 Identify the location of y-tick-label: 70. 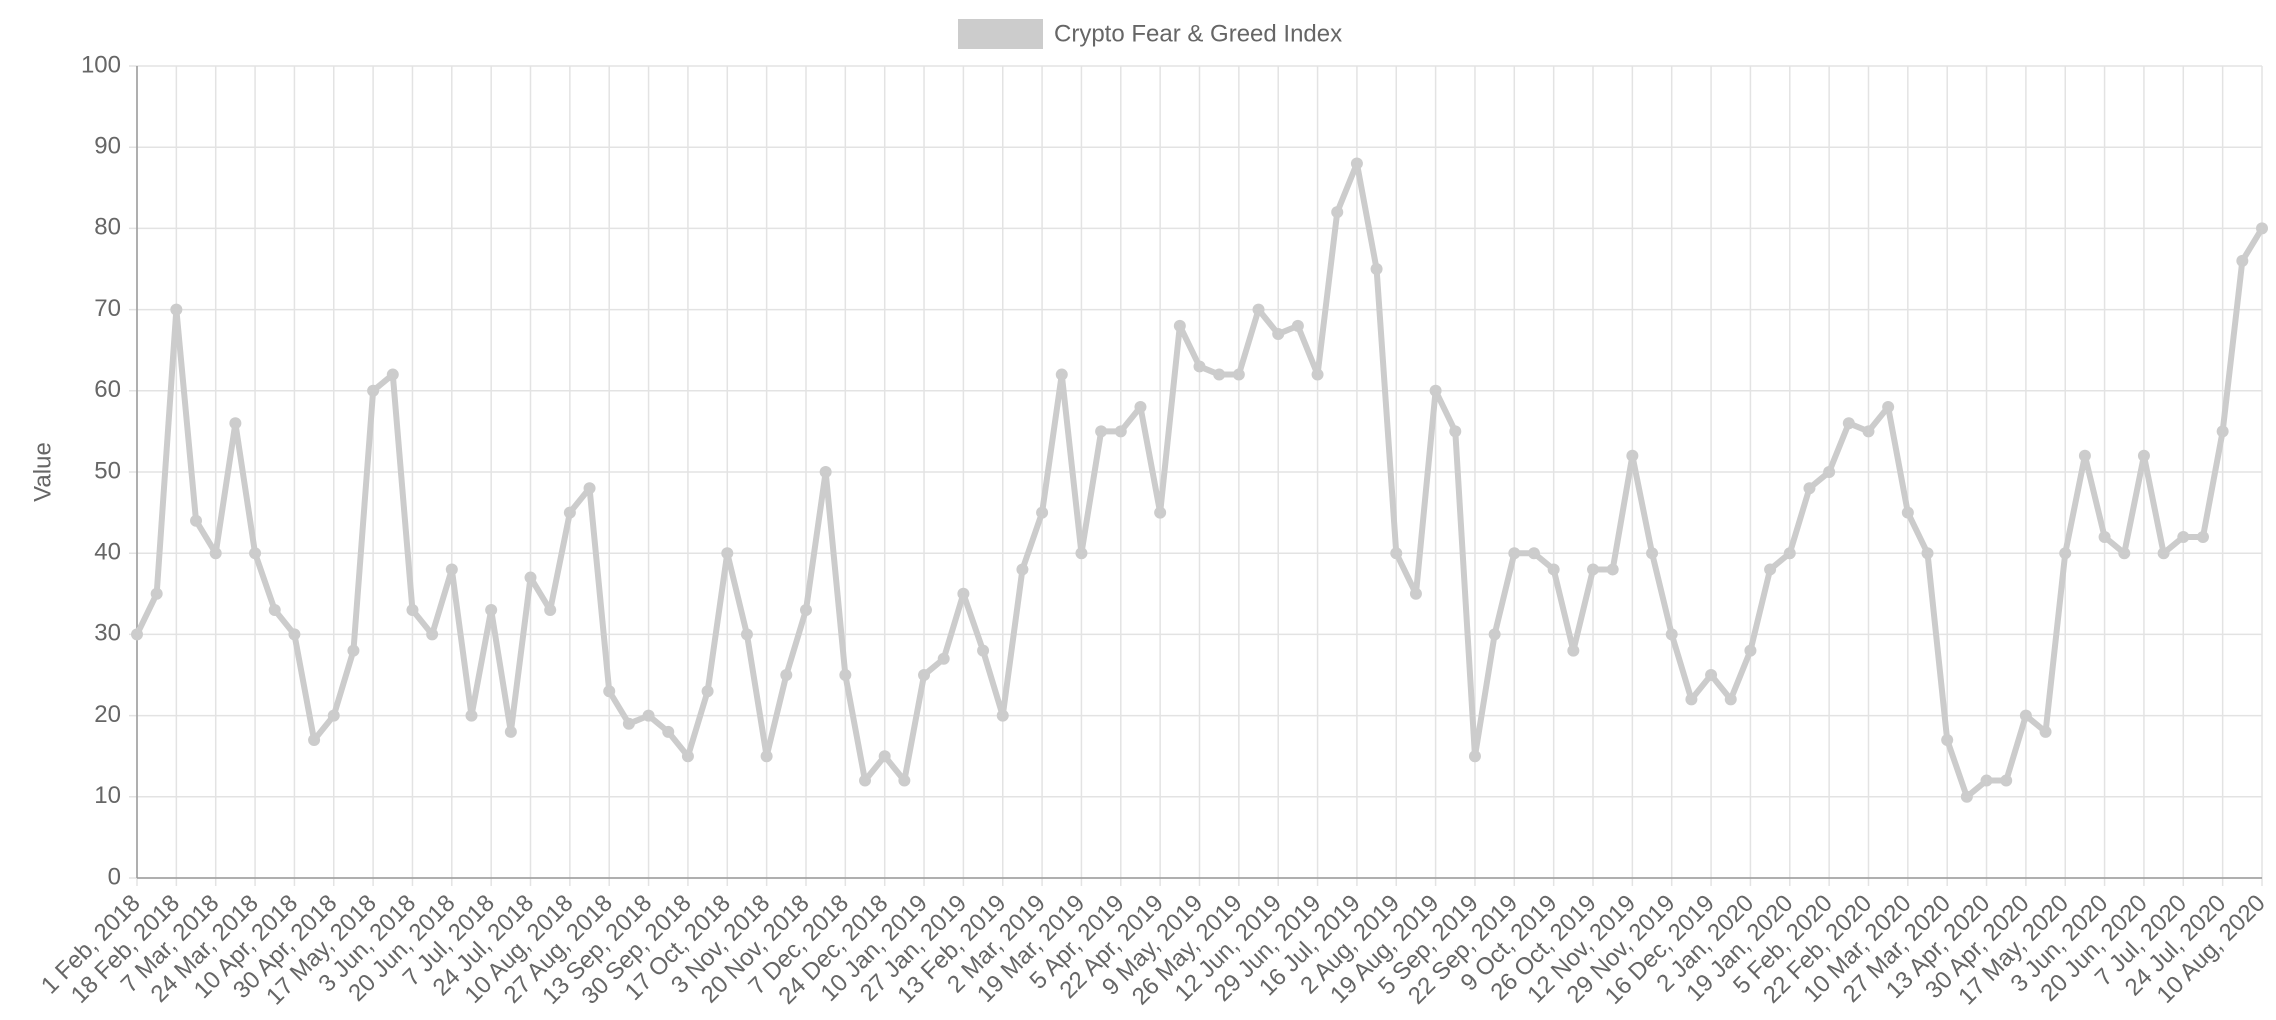
(107, 308).